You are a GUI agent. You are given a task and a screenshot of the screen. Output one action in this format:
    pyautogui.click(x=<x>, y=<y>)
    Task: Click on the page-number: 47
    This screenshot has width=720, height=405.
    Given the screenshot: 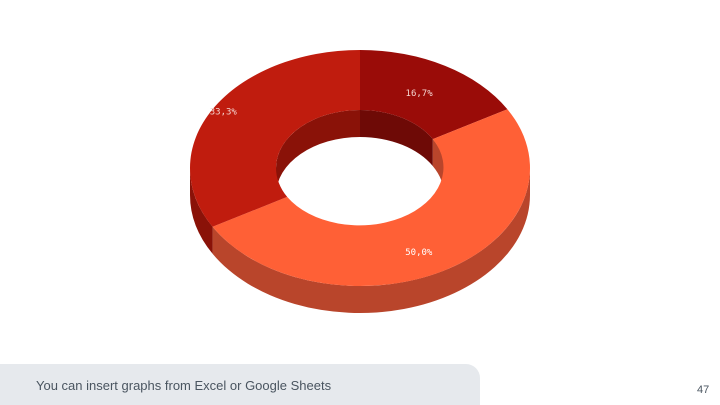 What is the action you would take?
    pyautogui.click(x=703, y=390)
    